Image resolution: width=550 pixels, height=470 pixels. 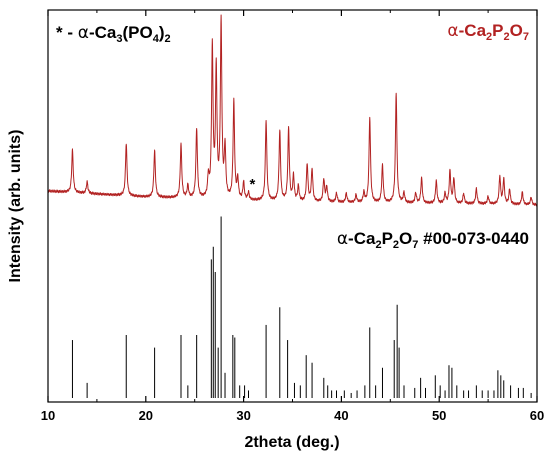 I want to click on x-tick-label: 20, so click(x=146, y=415).